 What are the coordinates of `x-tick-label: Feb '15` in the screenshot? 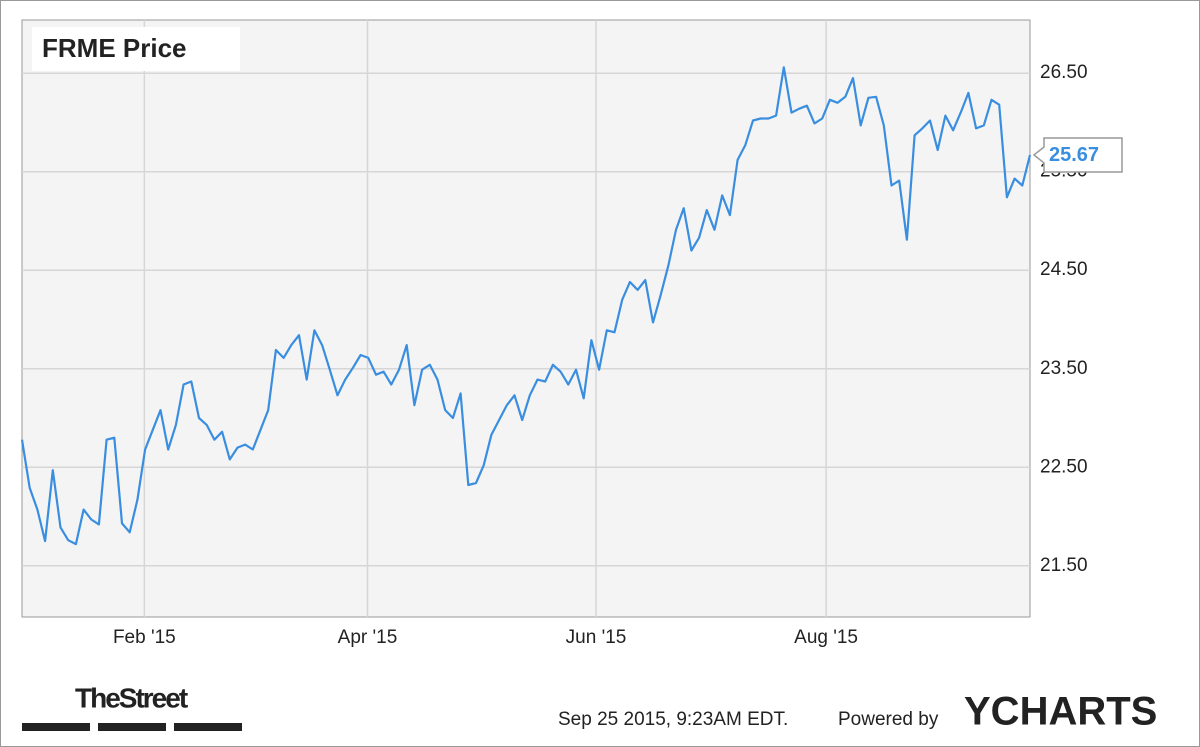 It's located at (144, 637).